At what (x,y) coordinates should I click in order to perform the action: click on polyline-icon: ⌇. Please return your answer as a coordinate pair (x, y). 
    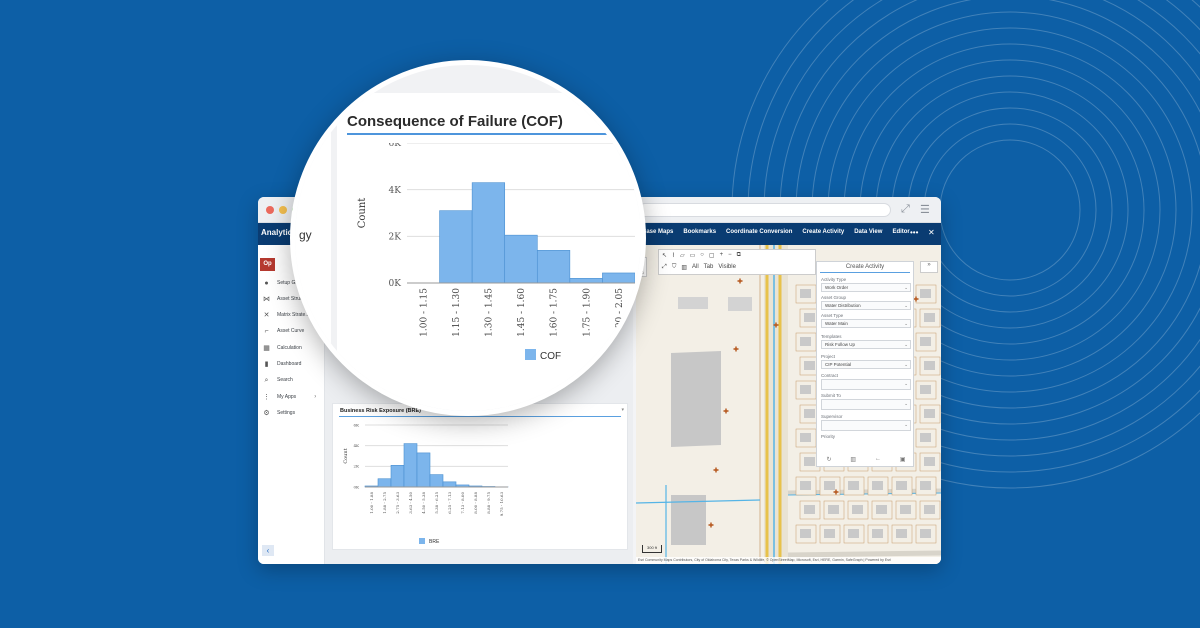
    Looking at the image, I should click on (673, 256).